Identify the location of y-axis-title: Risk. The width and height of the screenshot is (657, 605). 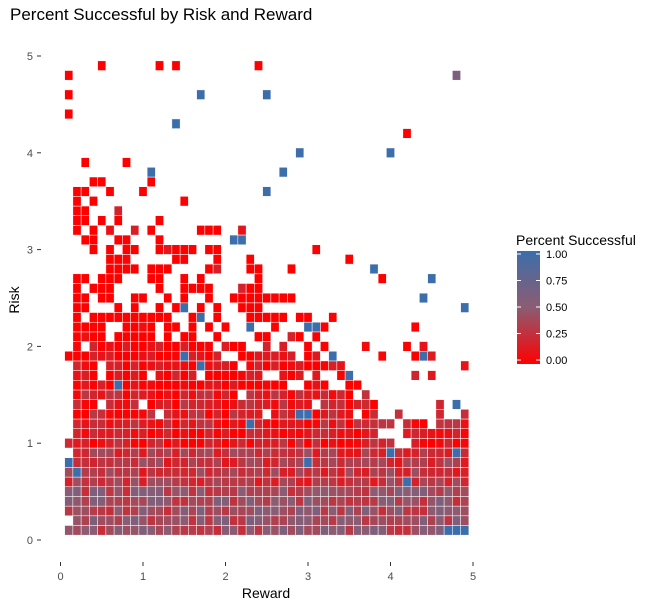
(14, 299).